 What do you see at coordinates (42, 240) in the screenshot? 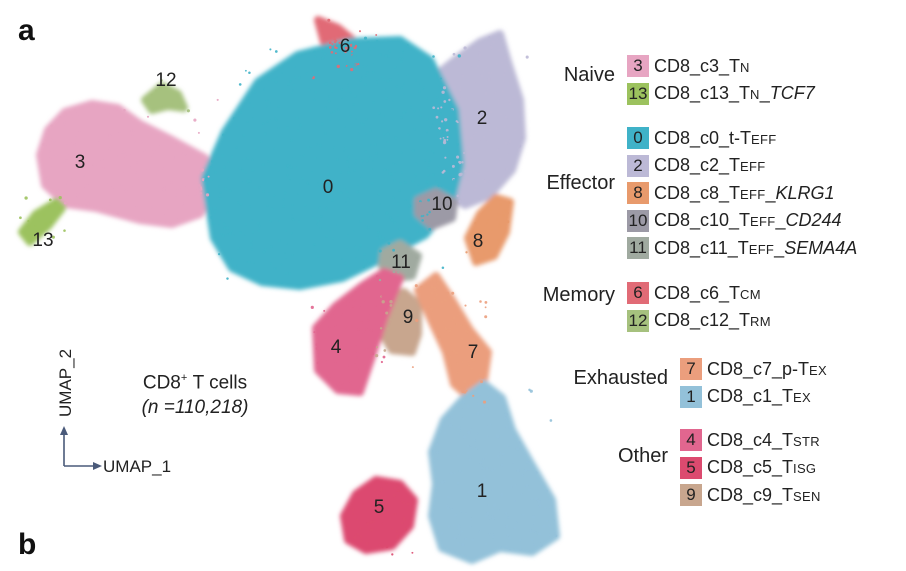
I see `cluster-label-13: 13` at bounding box center [42, 240].